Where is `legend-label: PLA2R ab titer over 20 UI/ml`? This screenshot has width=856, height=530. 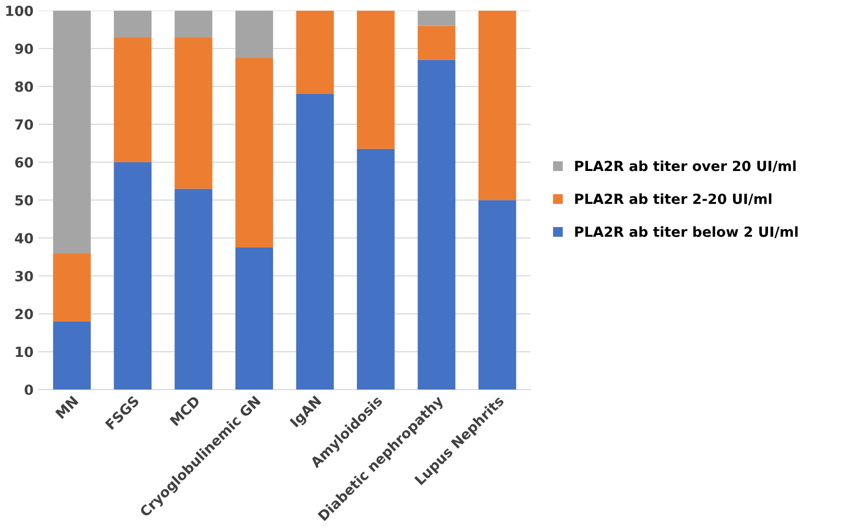 legend-label: PLA2R ab titer over 20 UI/ml is located at coordinates (685, 166).